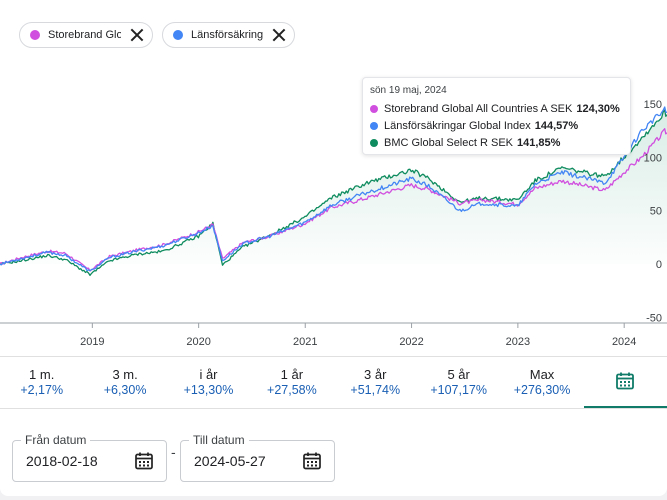 The height and width of the screenshot is (500, 667). Describe the element at coordinates (408, 90) in the screenshot. I see `tooltip-date: sön 19 maj, 2024` at that location.